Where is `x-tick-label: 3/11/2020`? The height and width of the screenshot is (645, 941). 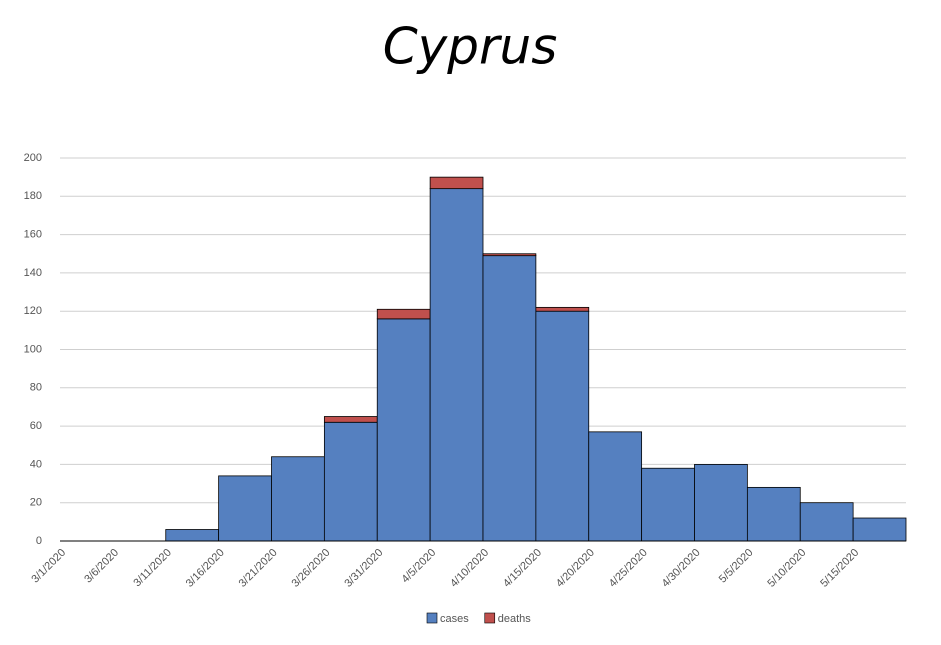 x-tick-label: 3/11/2020 is located at coordinates (152, 568).